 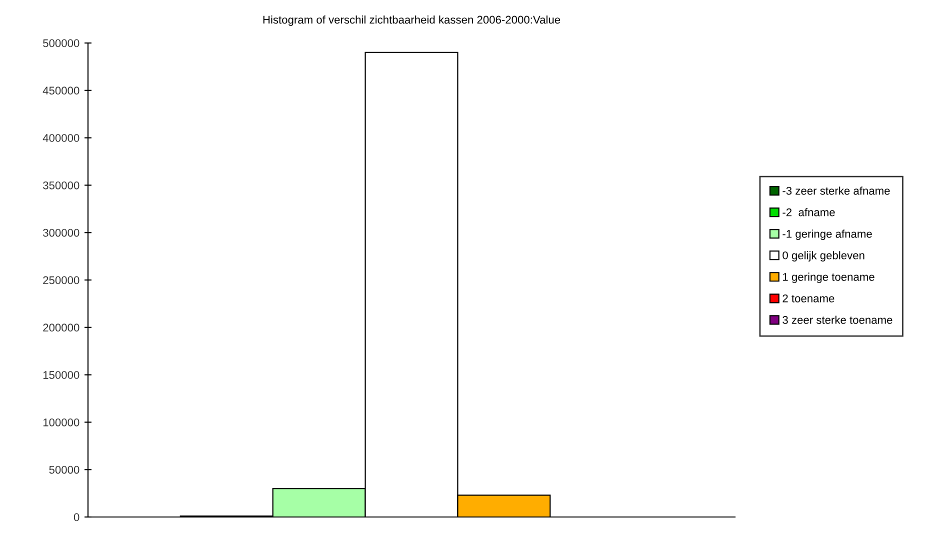 I want to click on y-tick-label: 200000, so click(x=61, y=328).